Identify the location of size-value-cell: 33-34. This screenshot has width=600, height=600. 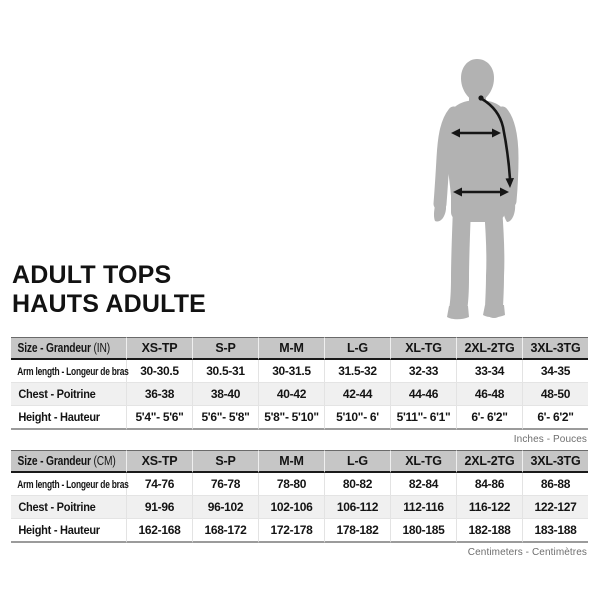
(489, 371).